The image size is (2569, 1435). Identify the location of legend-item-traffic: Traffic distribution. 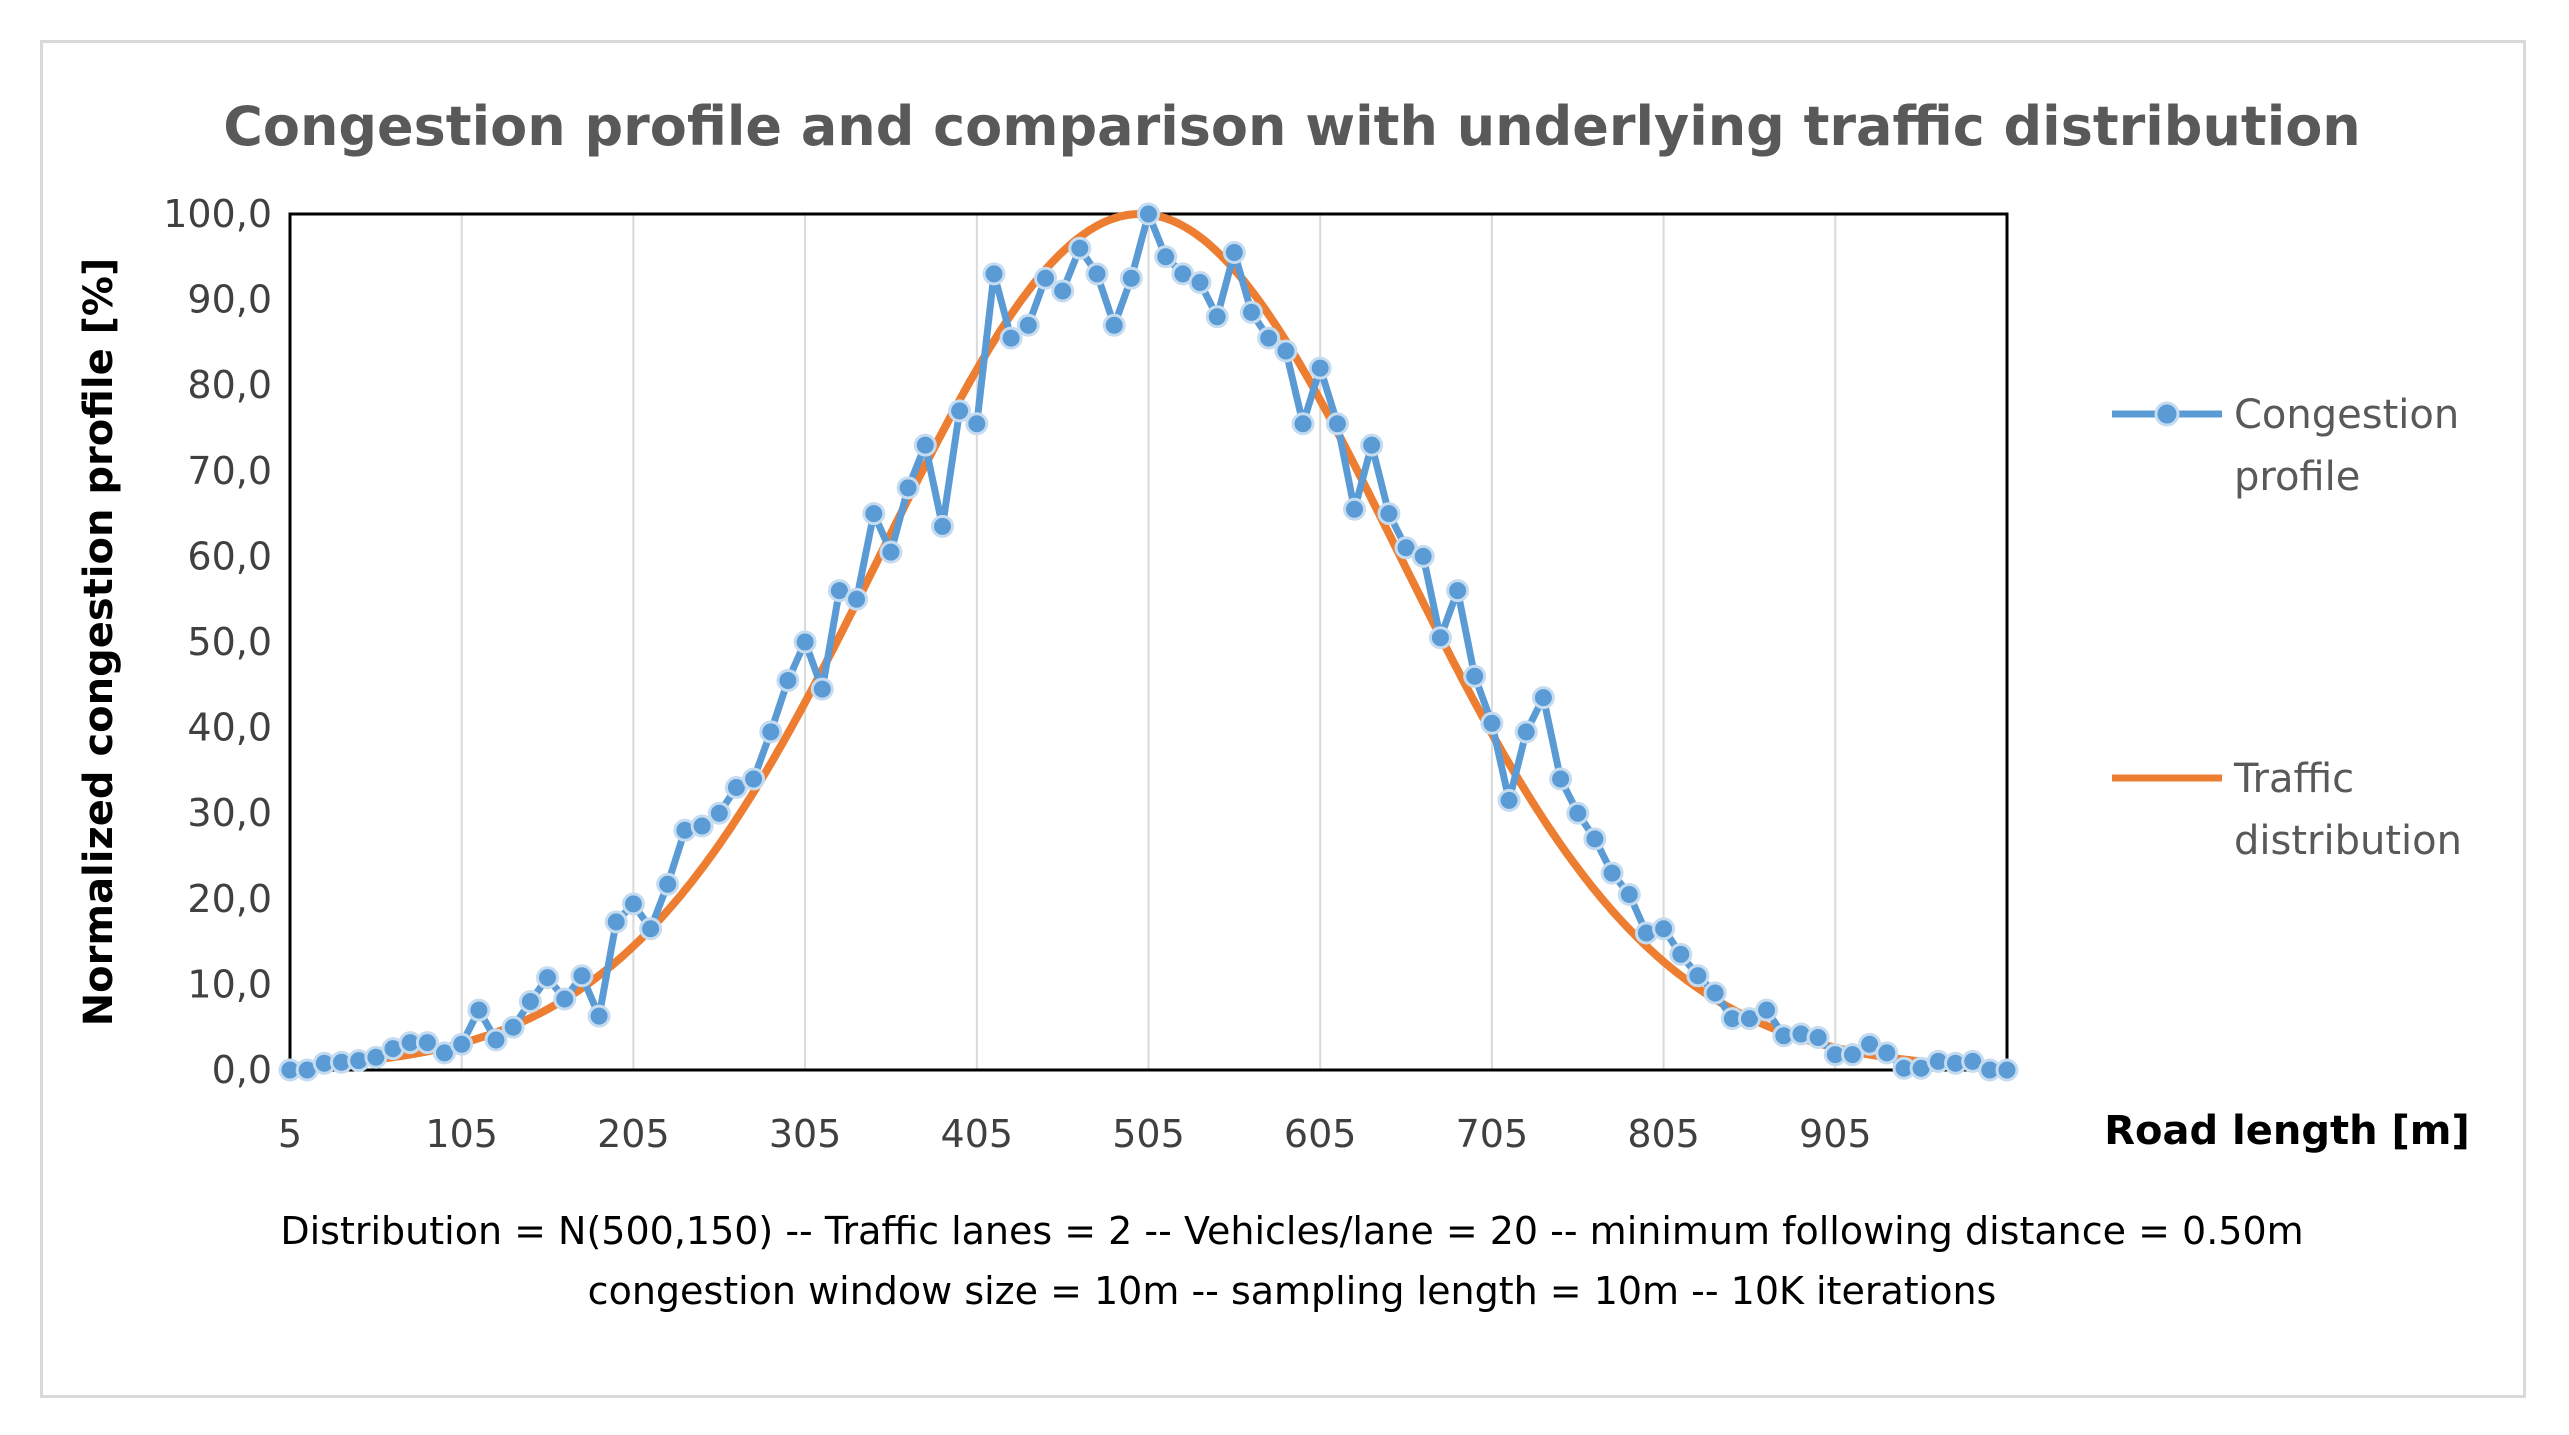
(2287, 810).